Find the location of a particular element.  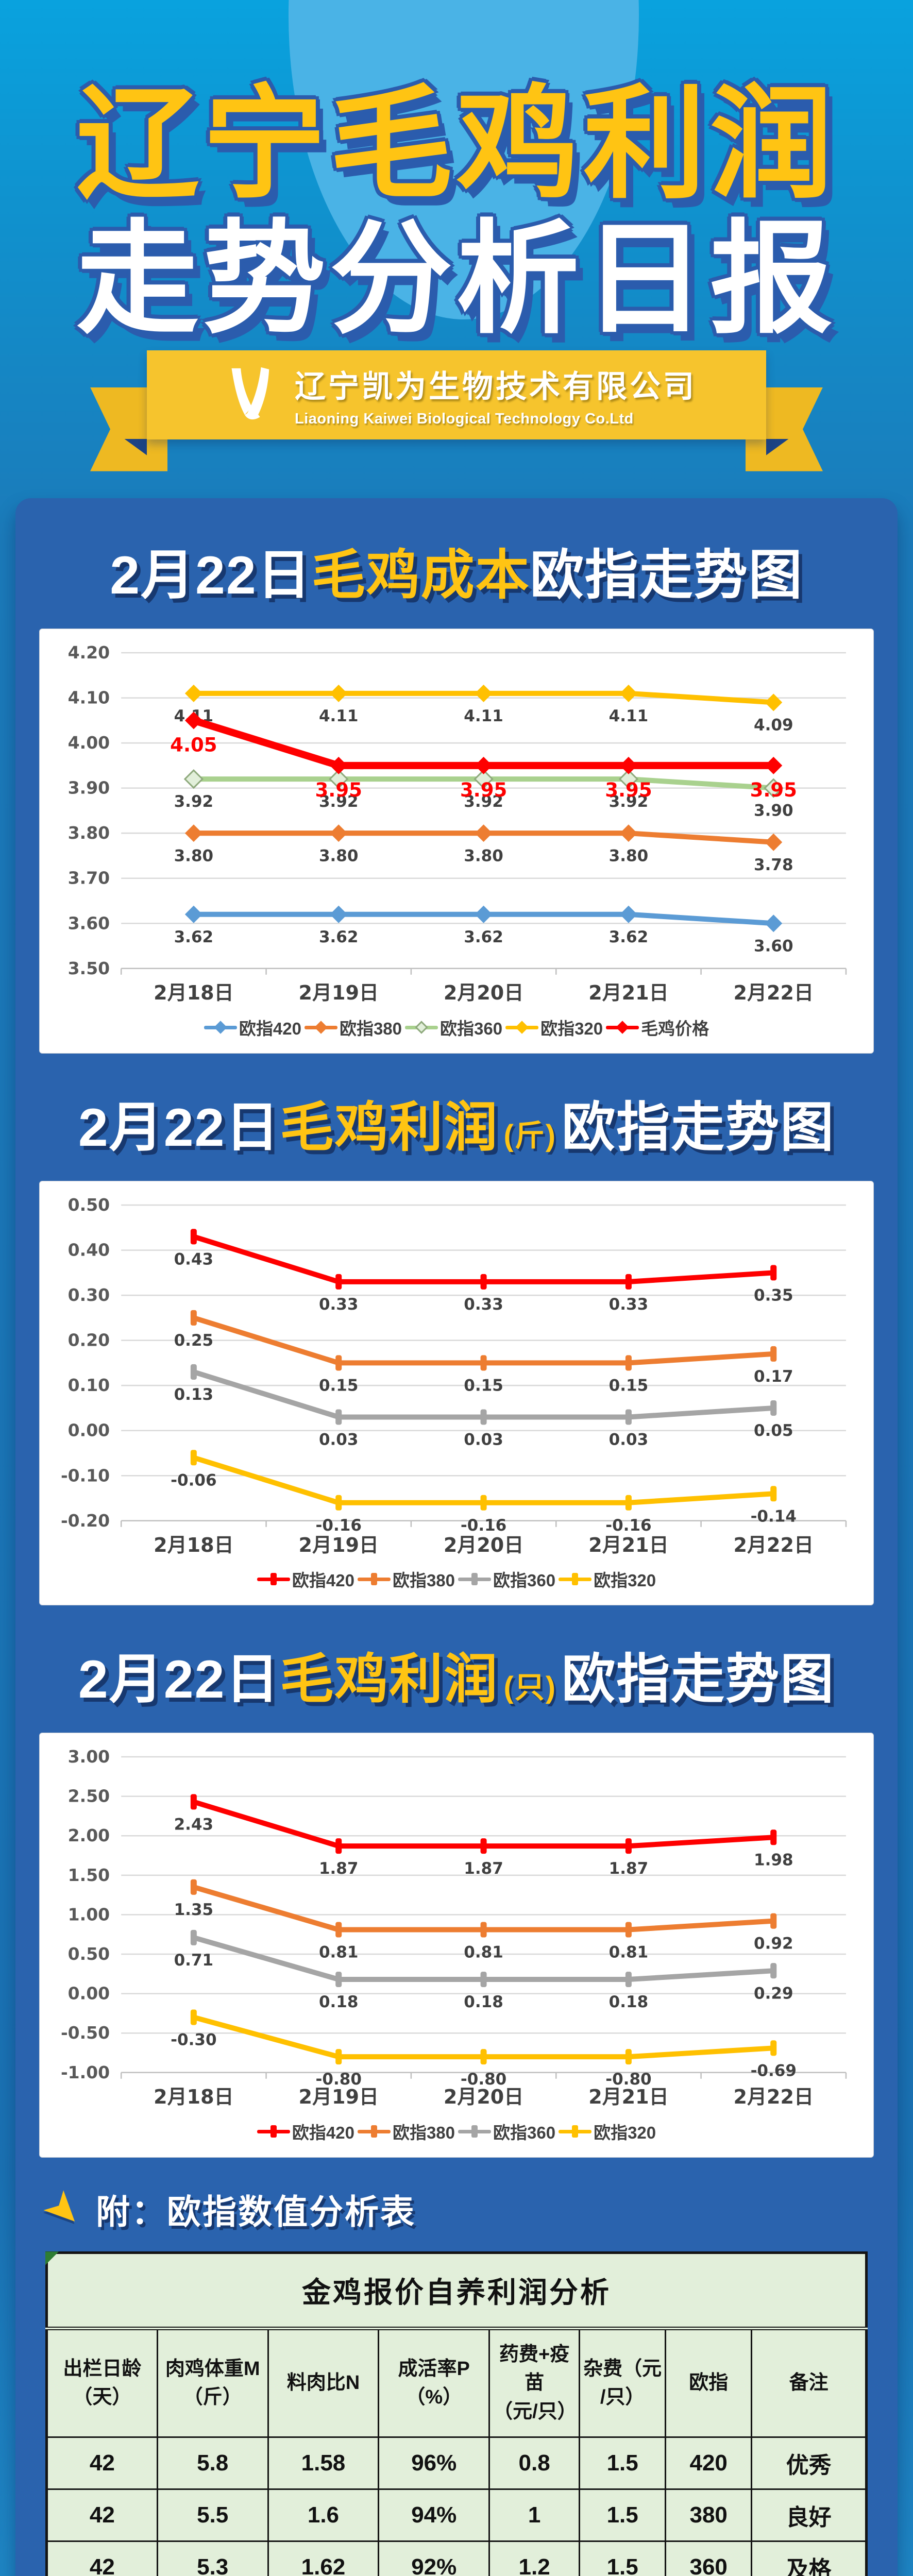

svg-text: 3.80 is located at coordinates (484, 856).